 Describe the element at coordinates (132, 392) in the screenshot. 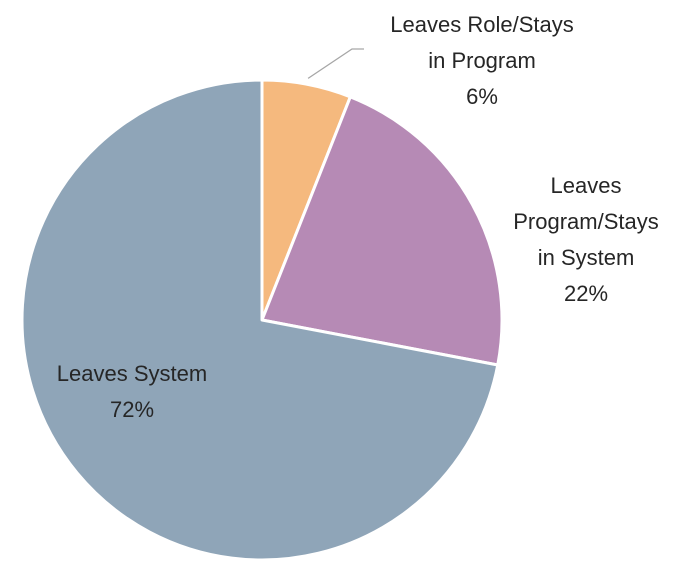

I see `slice-label-leaves-system: Leaves System 72%` at that location.